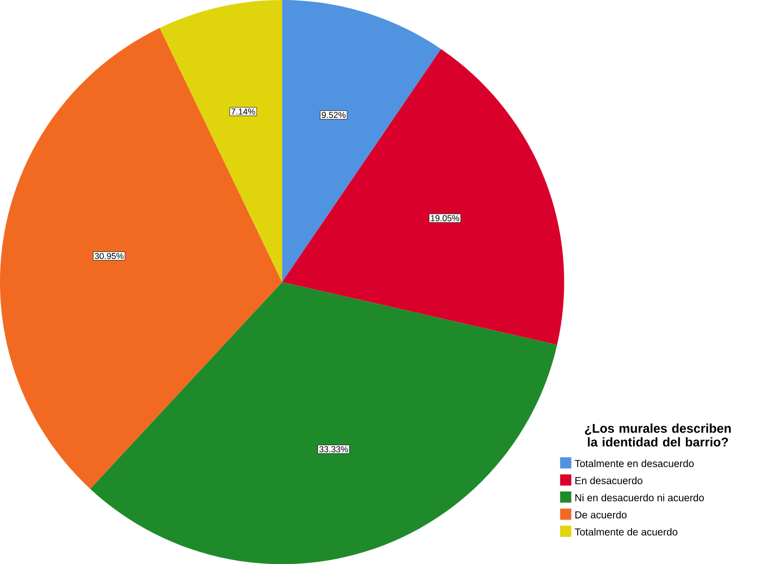  What do you see at coordinates (634, 464) in the screenshot?
I see `legend-label: Totalmente en desacuerdo` at bounding box center [634, 464].